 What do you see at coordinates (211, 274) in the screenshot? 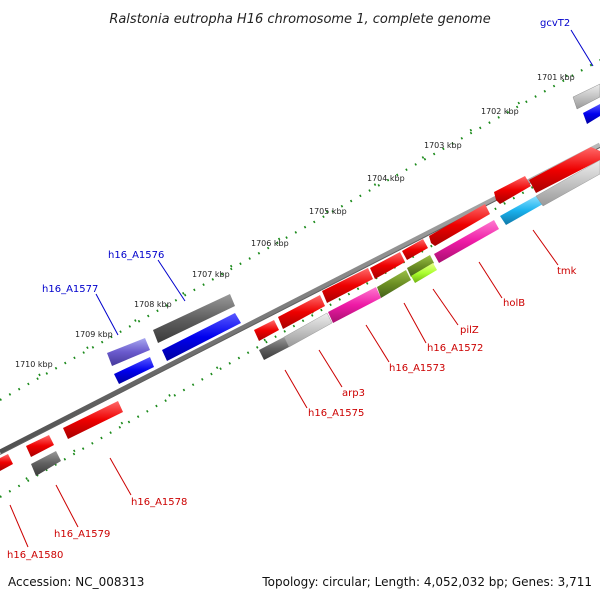
I see `scale-label: 1707 kbp` at bounding box center [211, 274].